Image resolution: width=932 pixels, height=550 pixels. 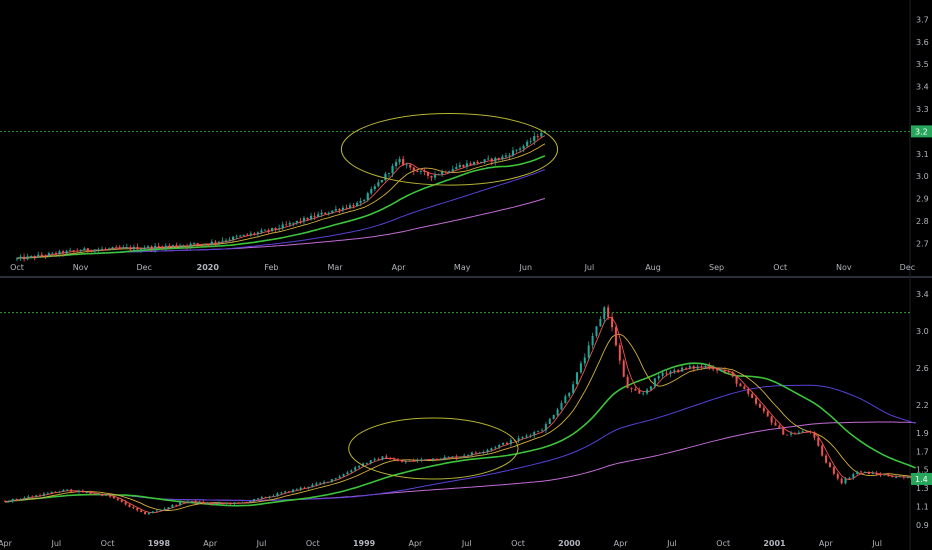 What do you see at coordinates (281, 201) in the screenshot?
I see `ma-mid-line` at bounding box center [281, 201].